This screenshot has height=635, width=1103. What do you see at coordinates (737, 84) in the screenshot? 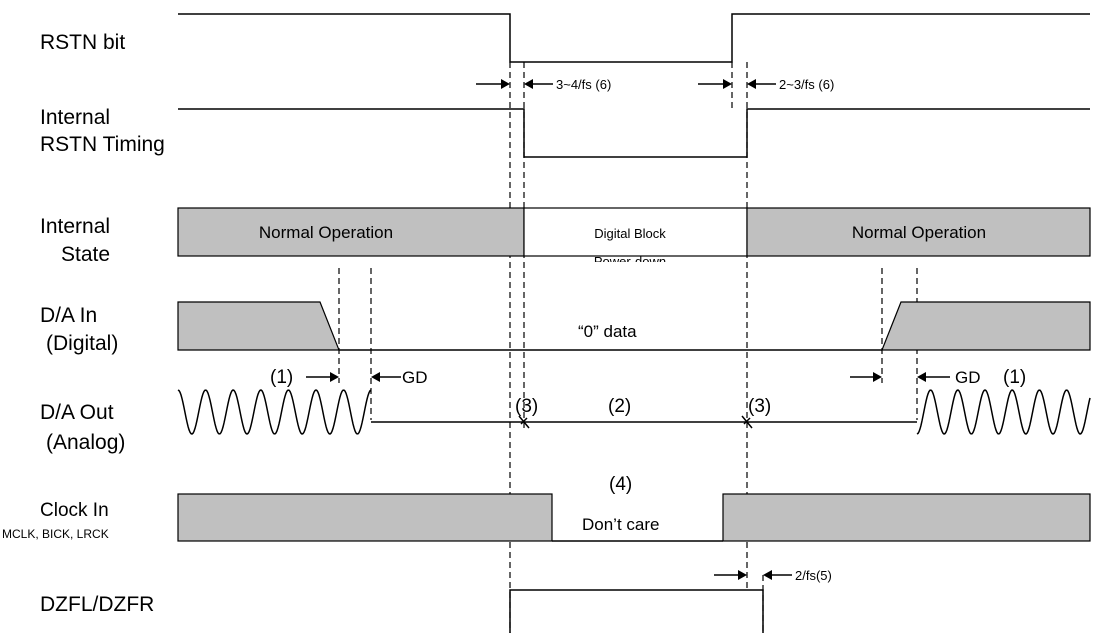
I see `delay-arrow-2-3fs` at bounding box center [737, 84].